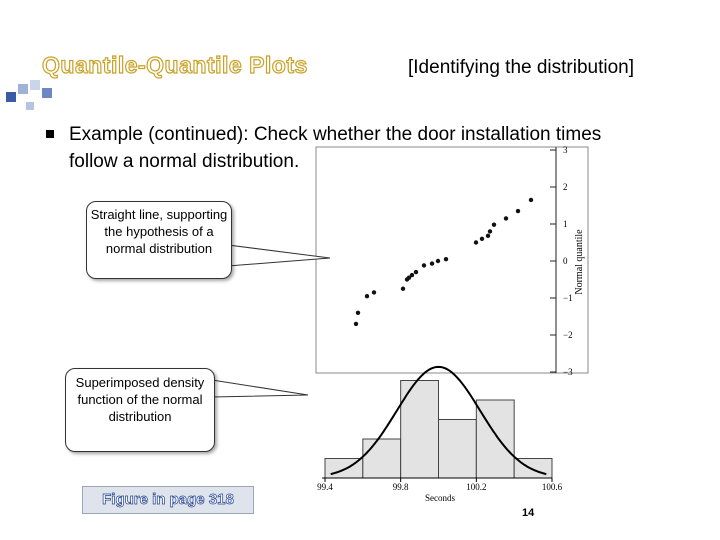 This screenshot has width=720, height=540. Describe the element at coordinates (168, 500) in the screenshot. I see `figure-page-link: Figure in page 318` at that location.